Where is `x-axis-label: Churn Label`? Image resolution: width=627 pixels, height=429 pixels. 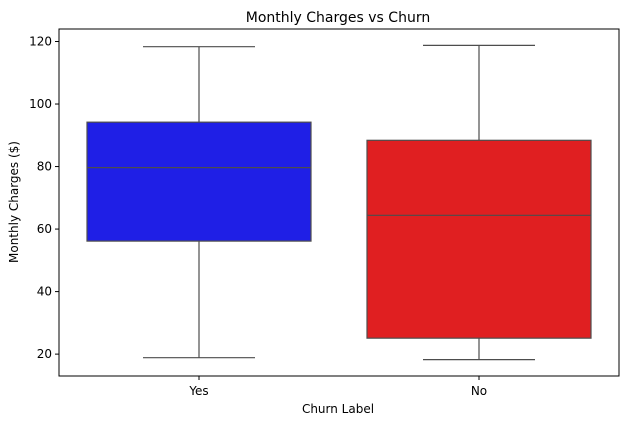
x-axis-label: Churn Label is located at coordinates (338, 409).